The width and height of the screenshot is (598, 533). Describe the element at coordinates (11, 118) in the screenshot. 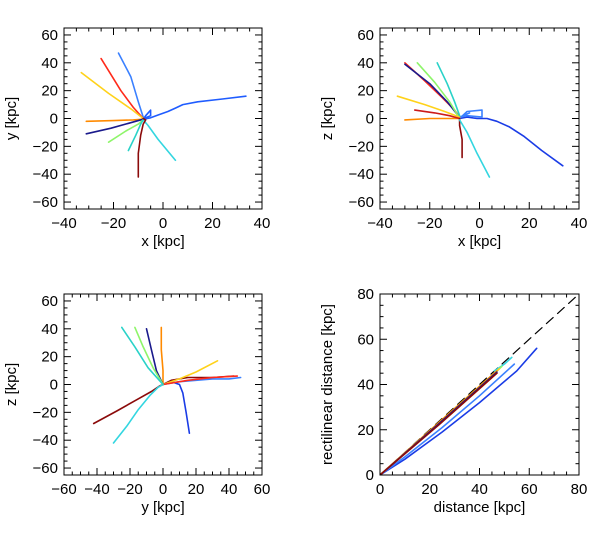

I see `y-axis-label: y [kpc]` at that location.